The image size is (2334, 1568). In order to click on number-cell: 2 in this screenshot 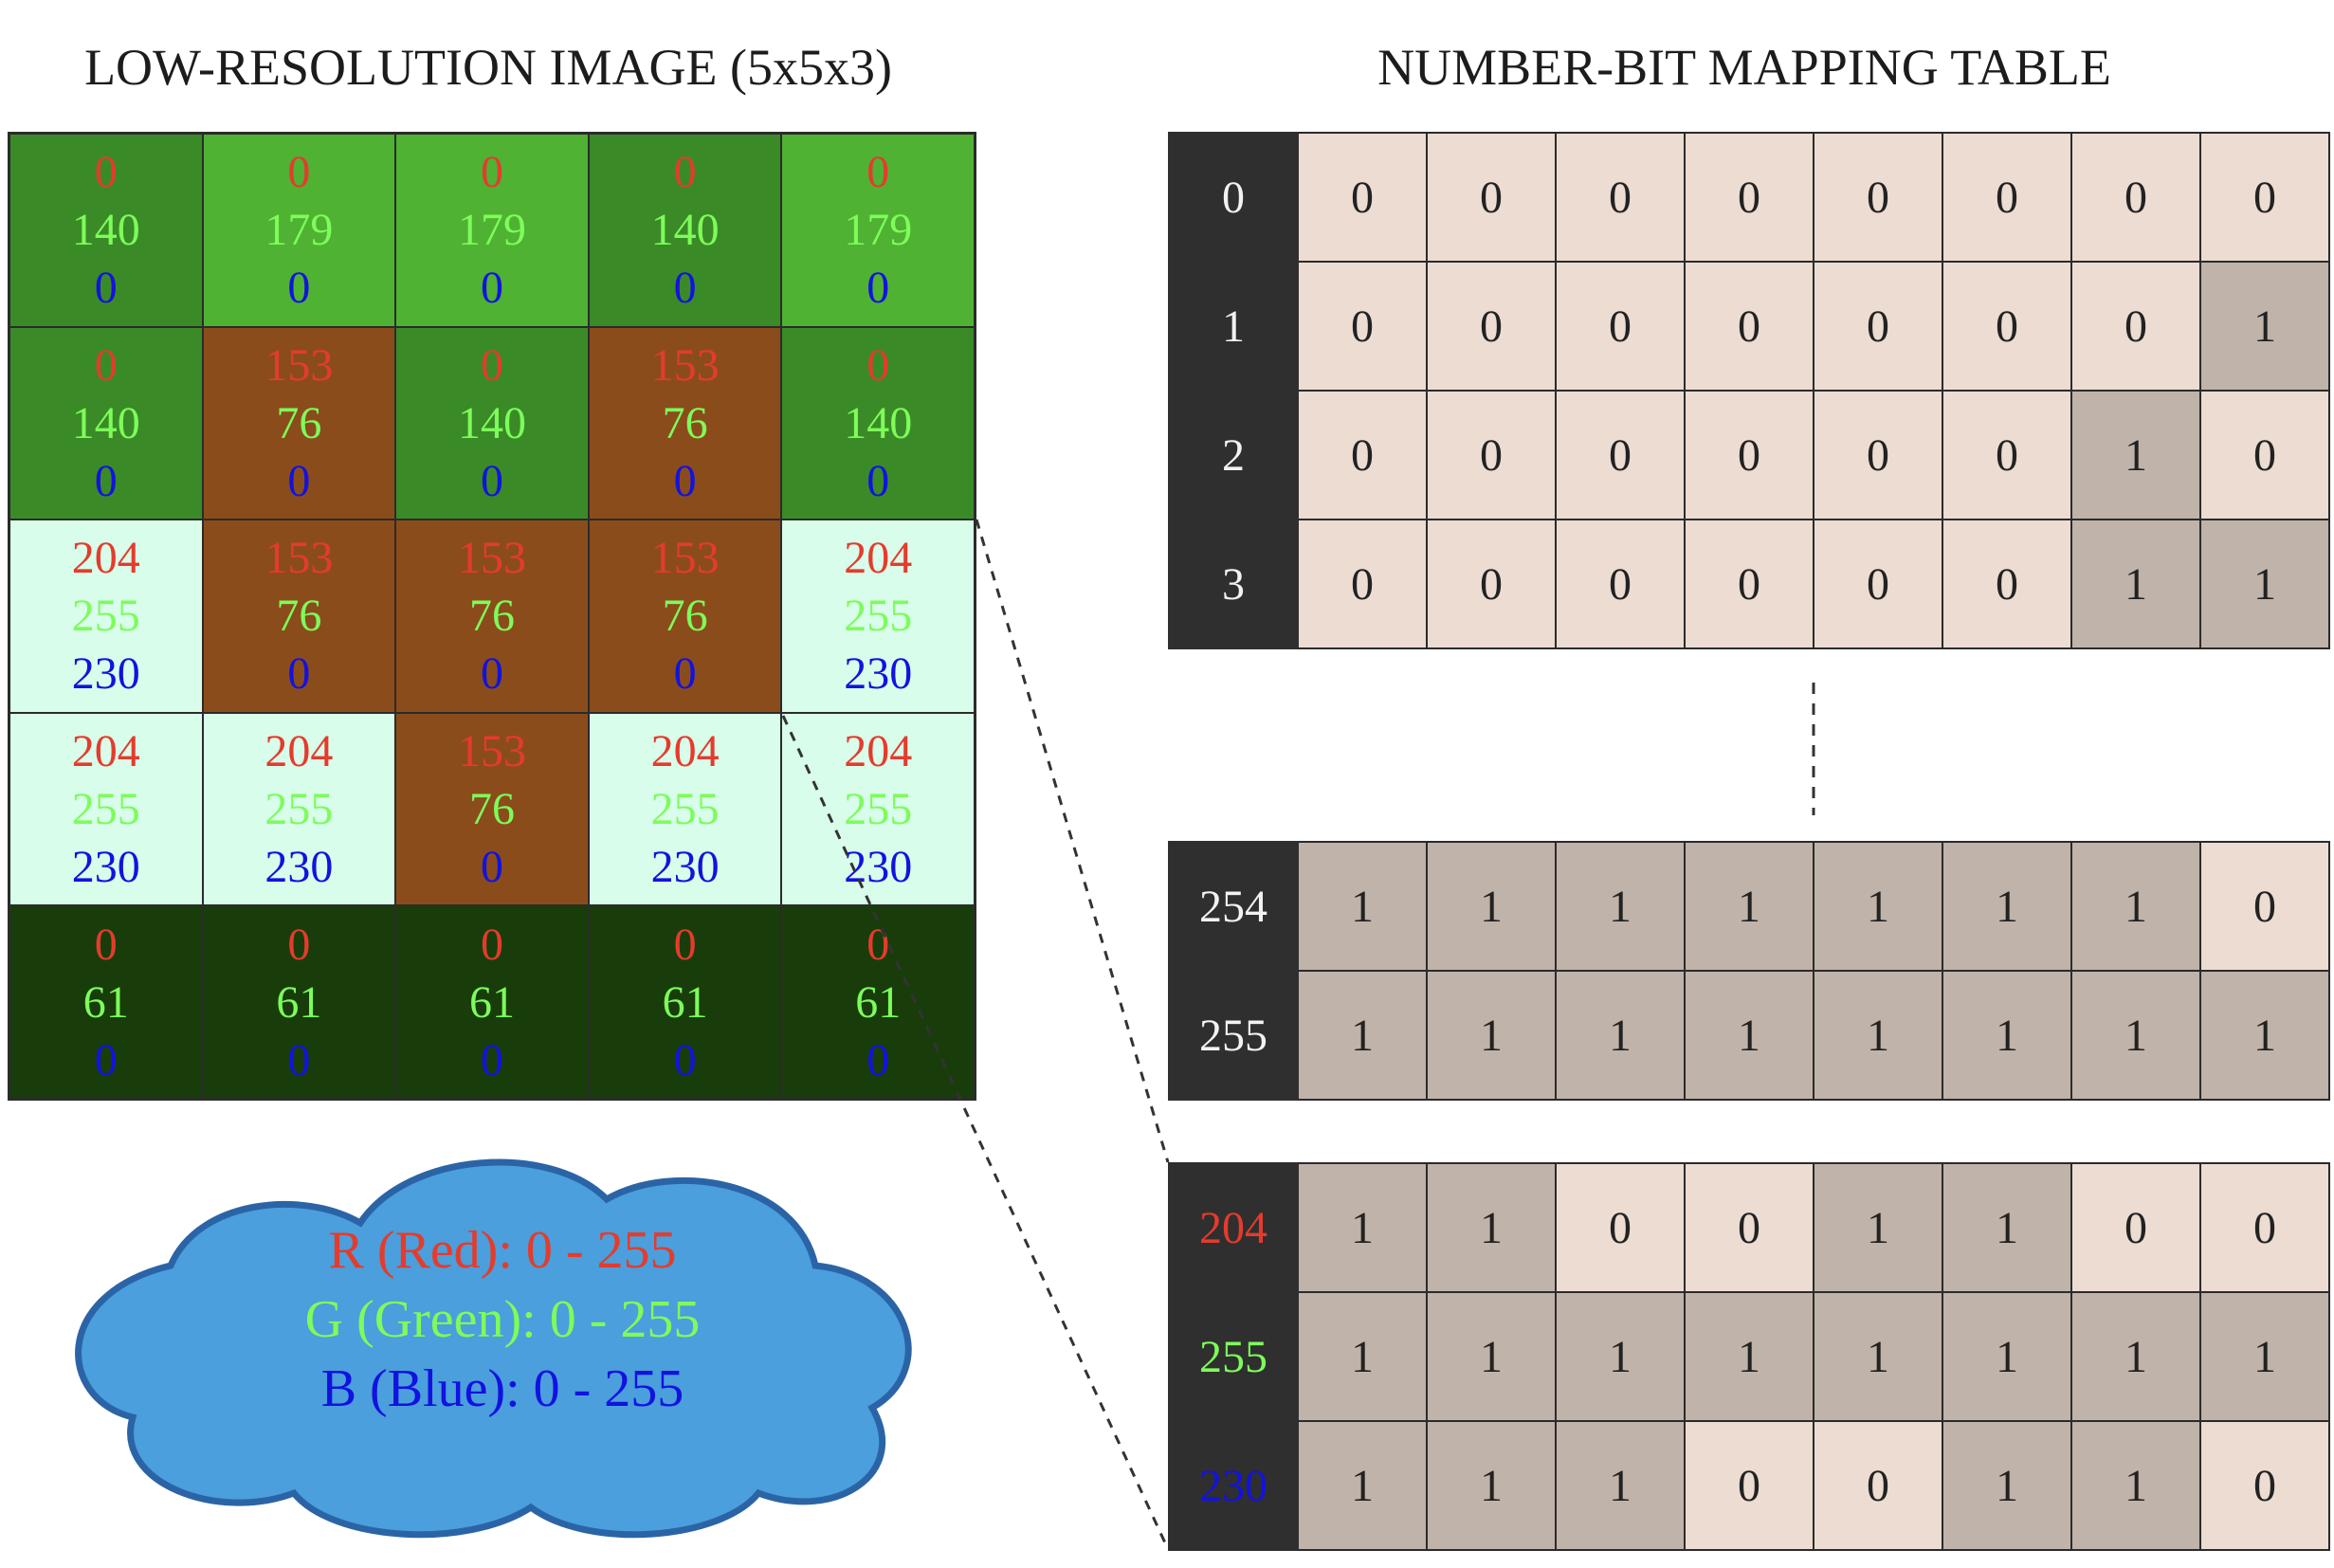, I will do `click(1233, 455)`.